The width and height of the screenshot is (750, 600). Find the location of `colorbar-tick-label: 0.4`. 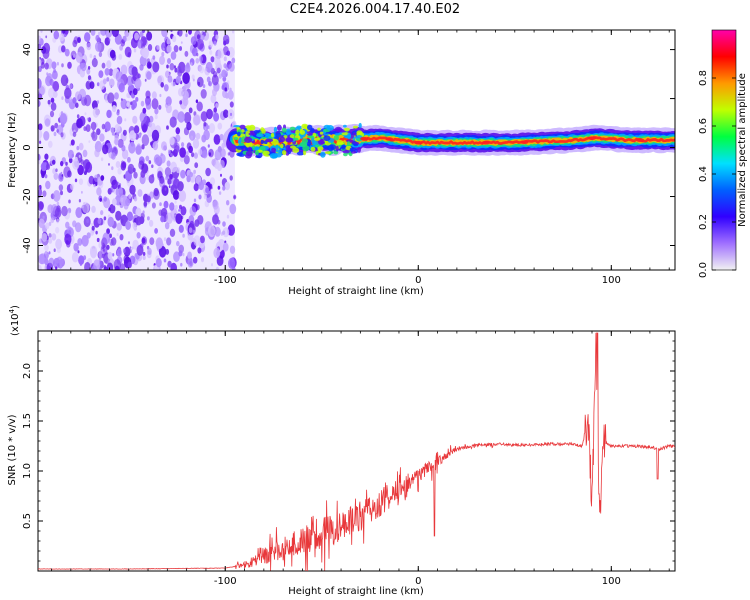

colorbar-tick-label: 0.4 is located at coordinates (703, 174).